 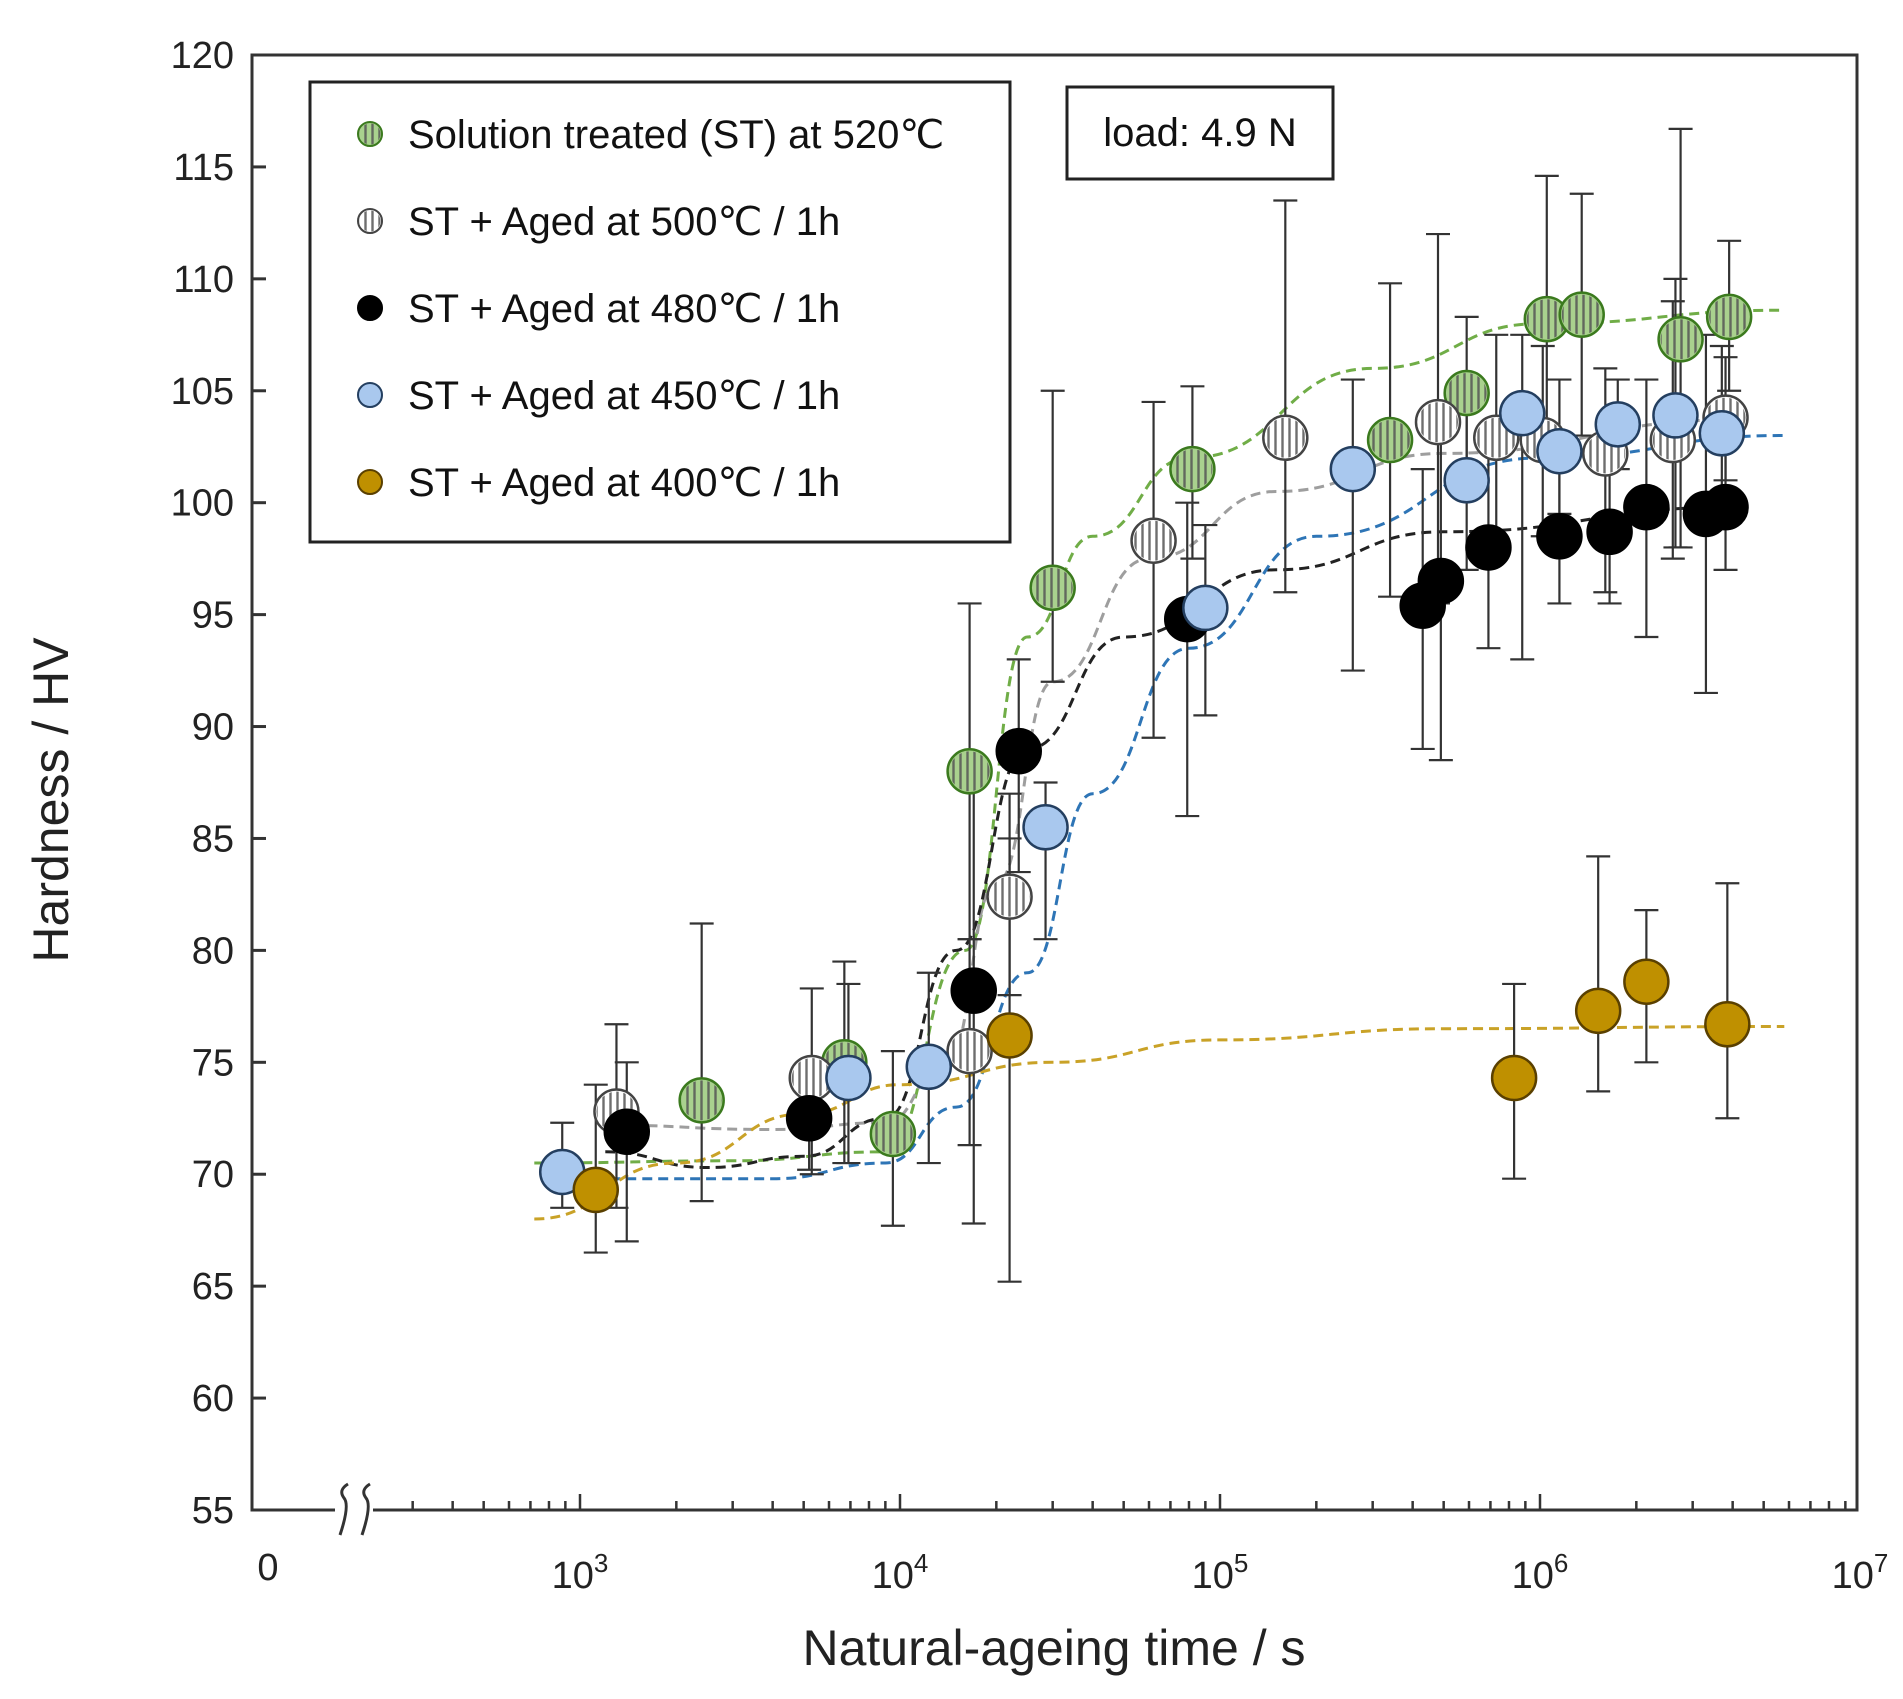 I want to click on legend-label-series-4: ST + Aged at 400℃ / 1h, so click(x=624, y=483).